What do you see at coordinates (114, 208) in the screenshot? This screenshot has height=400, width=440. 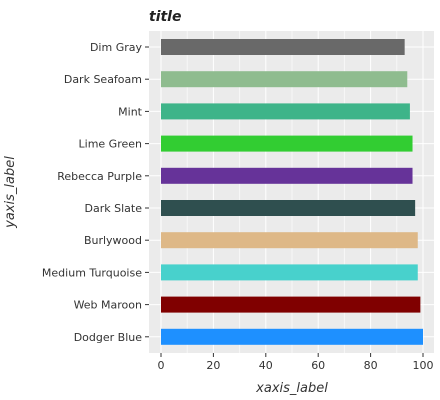 I see `y-tick-label: Dark Slate` at bounding box center [114, 208].